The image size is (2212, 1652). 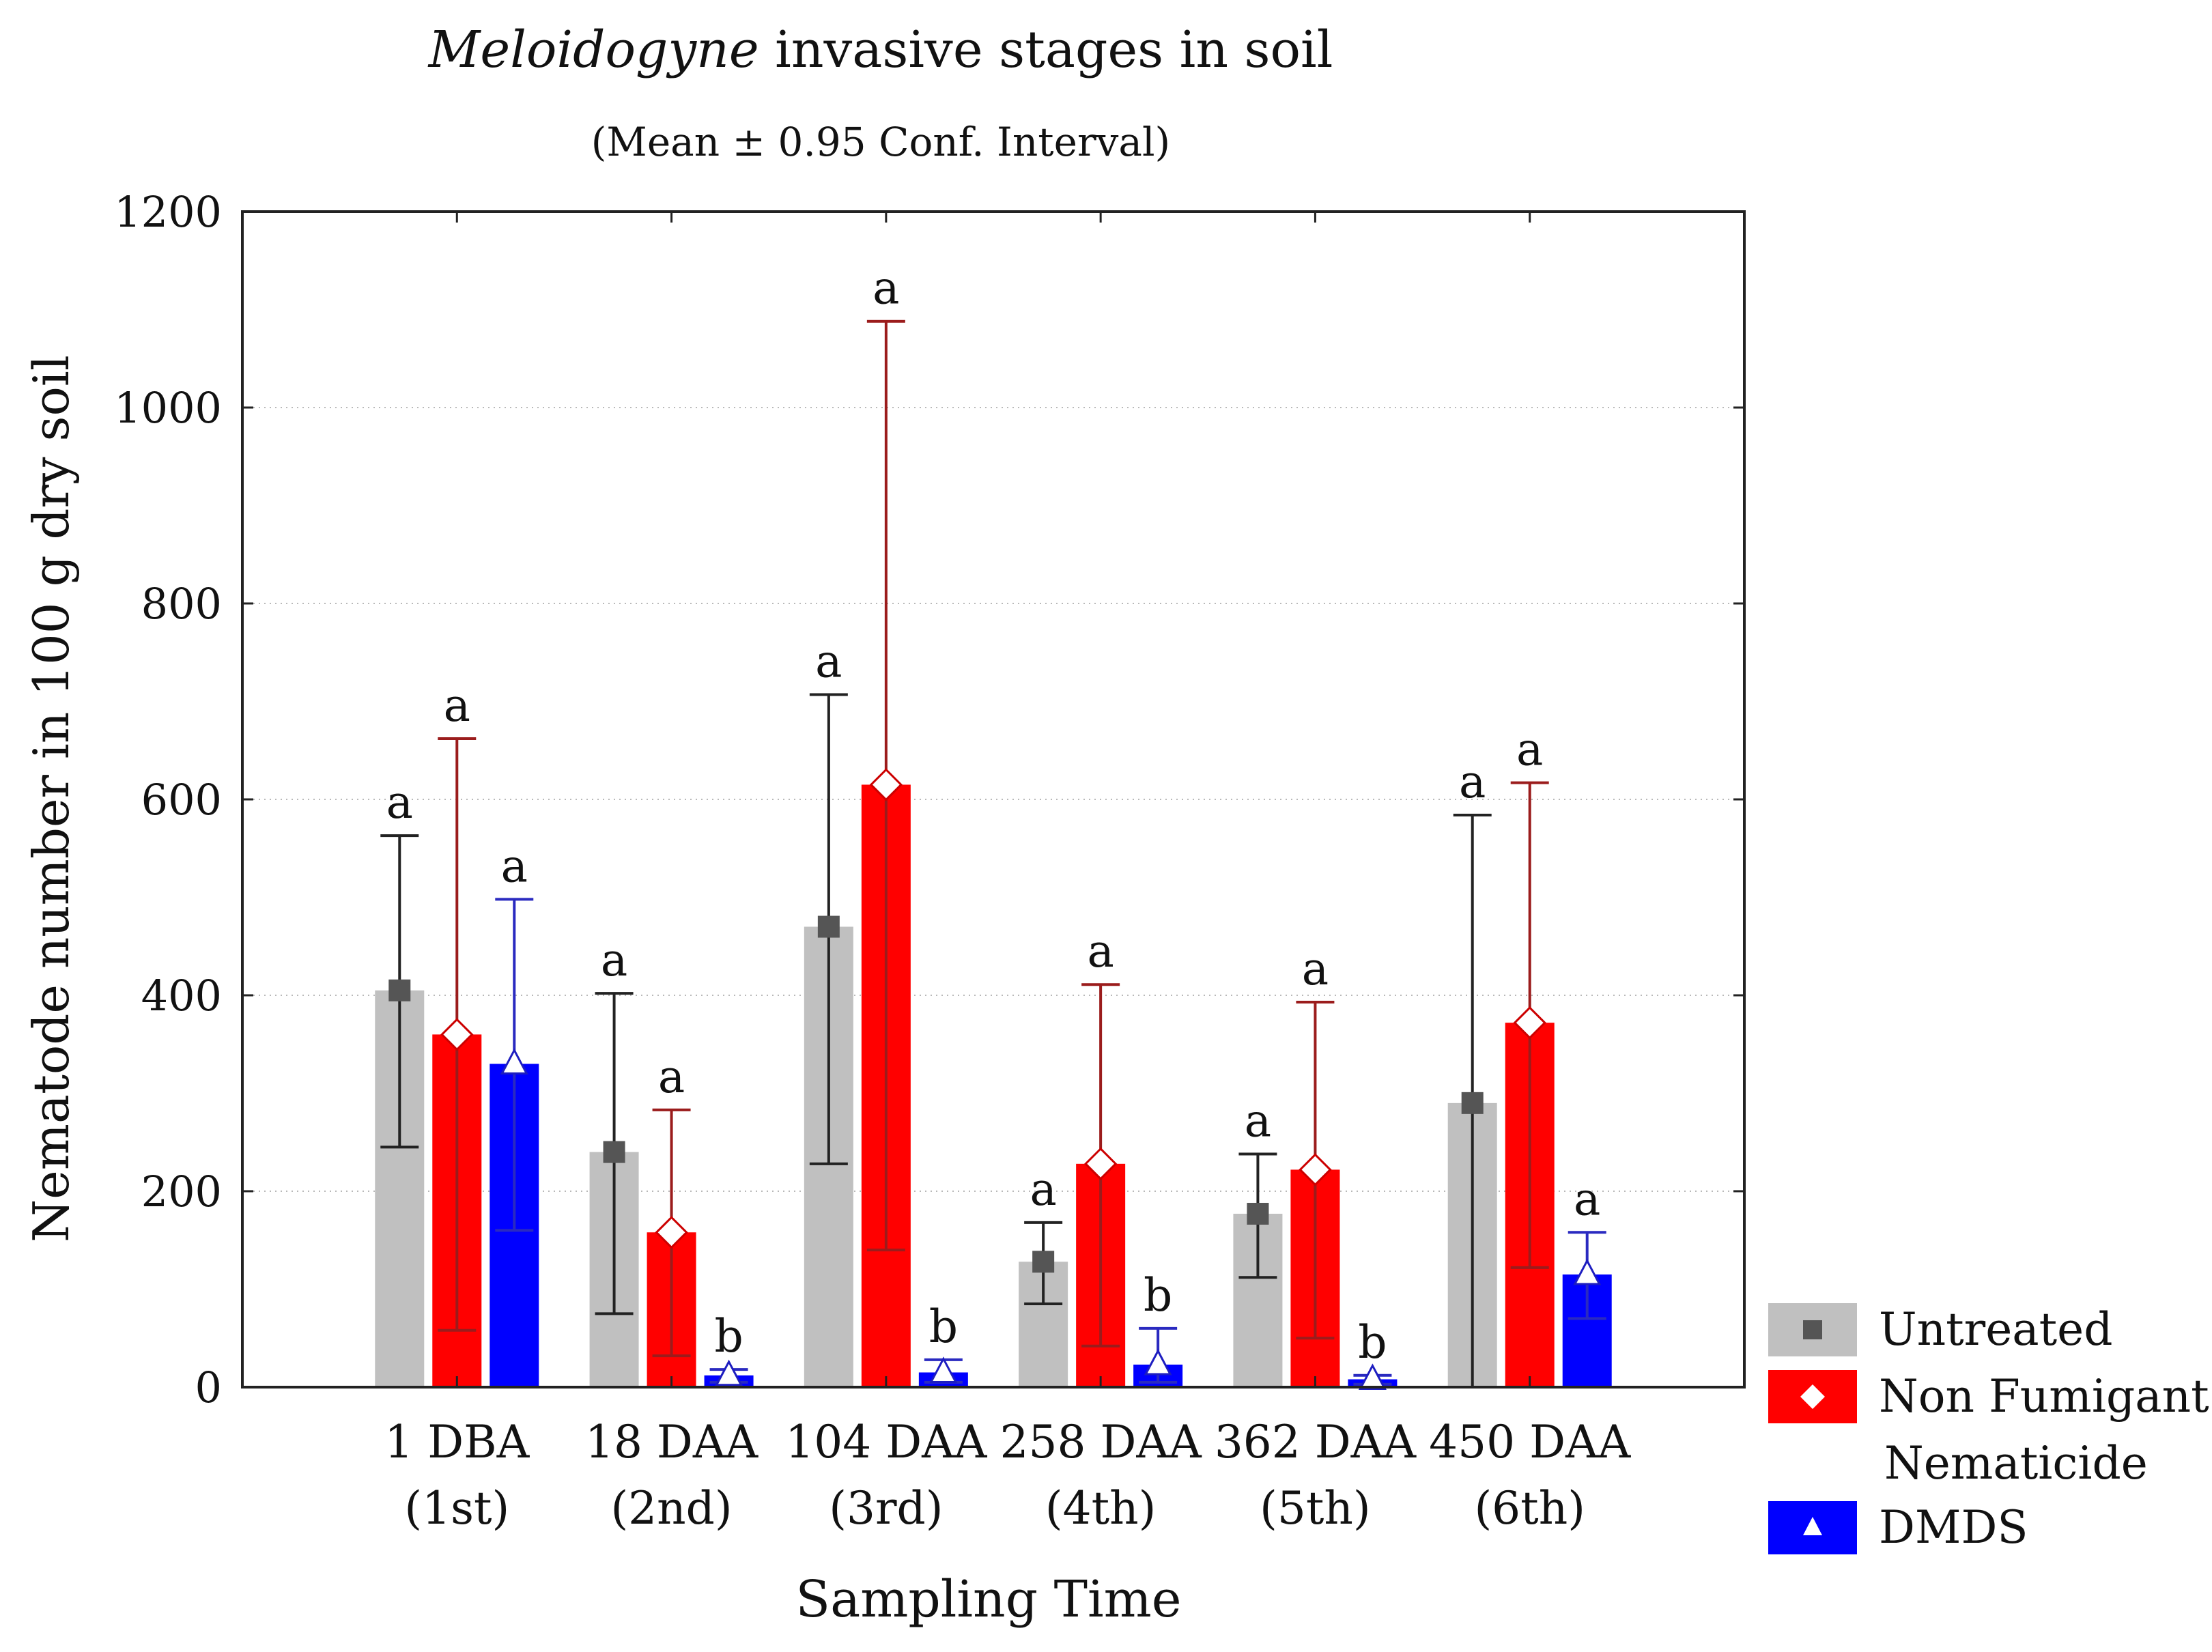 I want to click on legend-label: Nematicide, so click(x=2016, y=1463).